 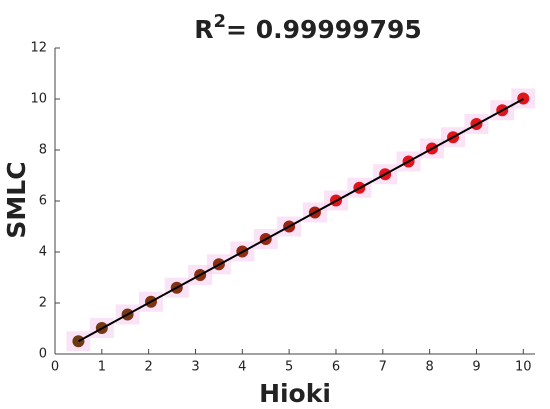 I want to click on x-tick-label: 5, so click(x=289, y=367).